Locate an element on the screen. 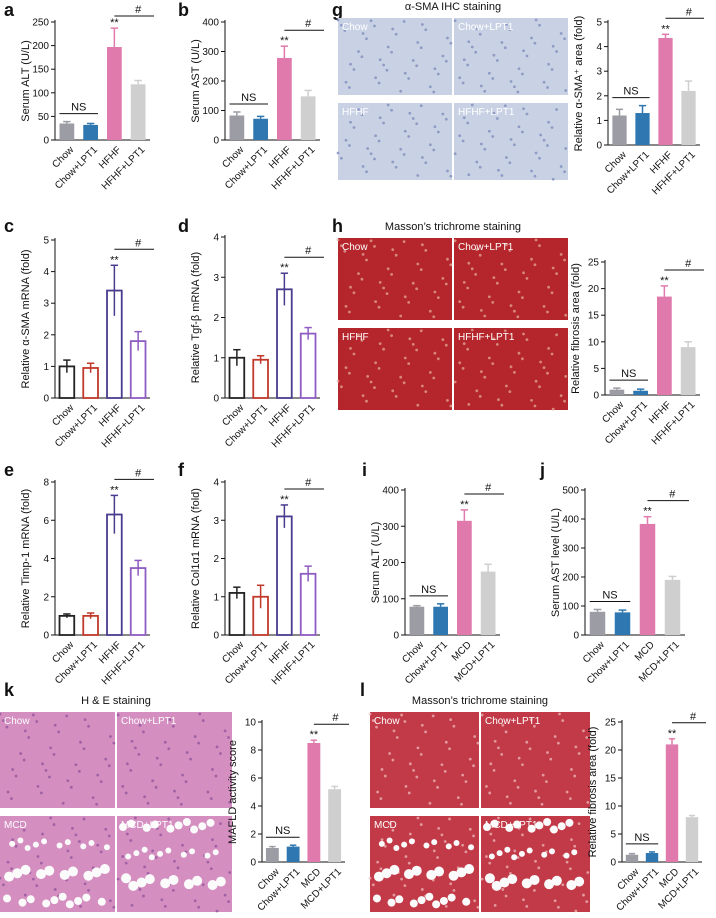 The height and width of the screenshot is (918, 716). y-axis-label: Relative Tgf-β mRNA (fold) is located at coordinates (196, 317).